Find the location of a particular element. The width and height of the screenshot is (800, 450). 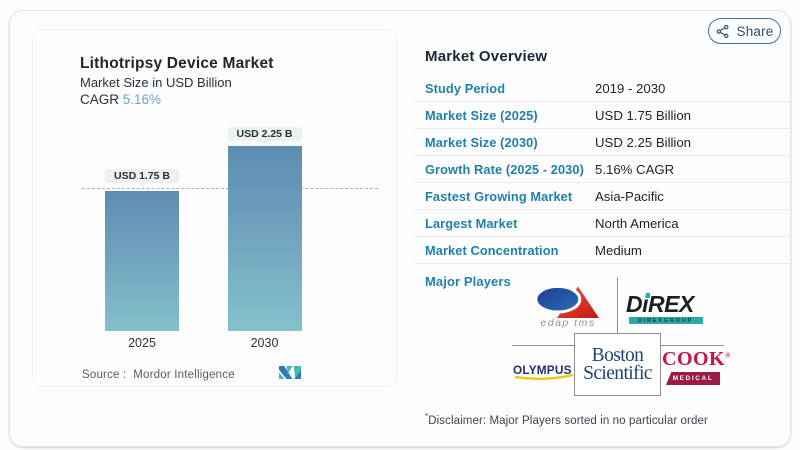

direx-group-bar: DIREXGROUP is located at coordinates (665, 320).